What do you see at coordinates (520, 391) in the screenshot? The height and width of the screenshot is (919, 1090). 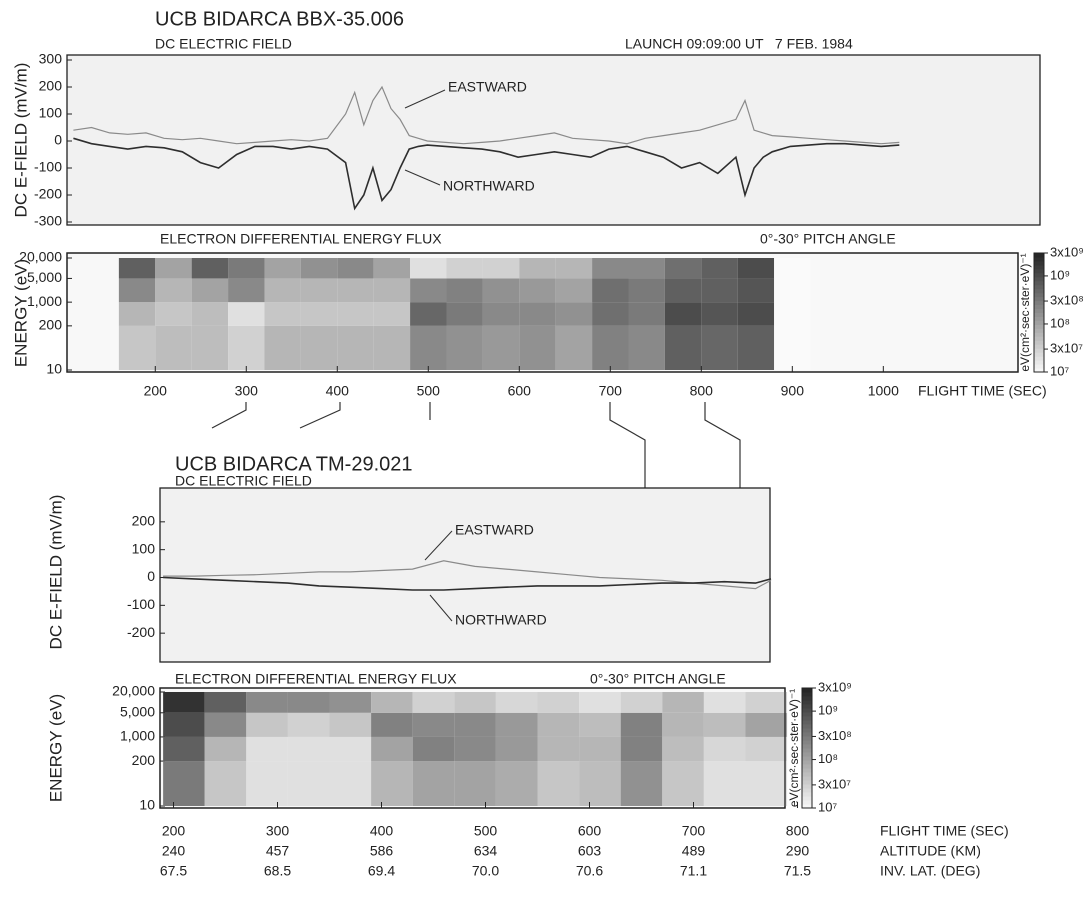 I see `x-tick-label: 600` at bounding box center [520, 391].